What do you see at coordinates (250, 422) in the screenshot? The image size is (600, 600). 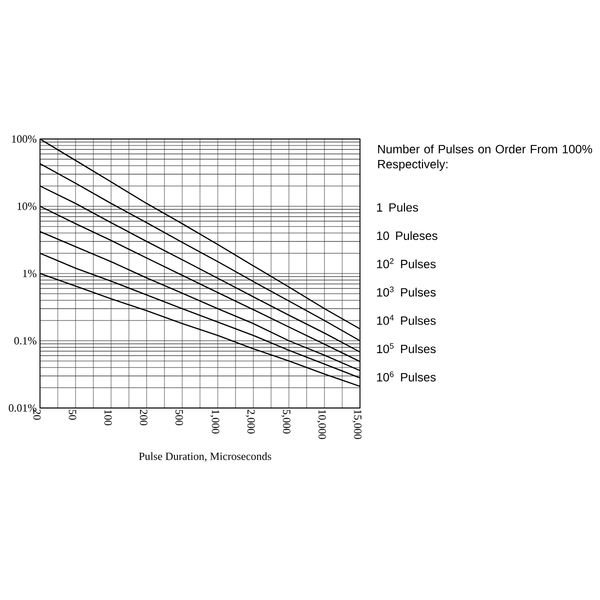 I see `x-tick-label: 2,000` at bounding box center [250, 422].